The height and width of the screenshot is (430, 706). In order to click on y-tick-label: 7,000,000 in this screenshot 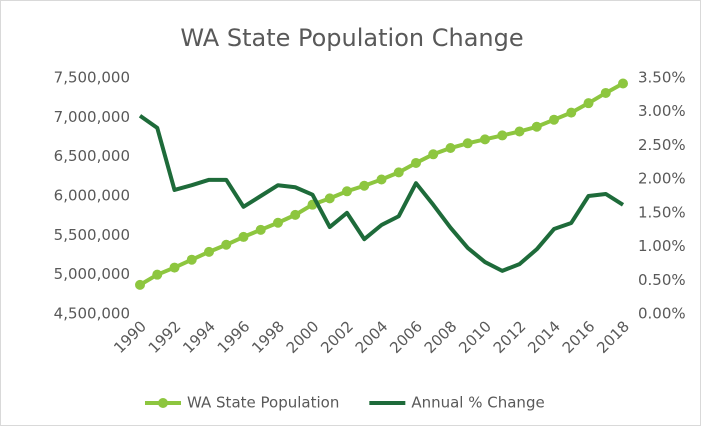, I will do `click(92, 117)`.